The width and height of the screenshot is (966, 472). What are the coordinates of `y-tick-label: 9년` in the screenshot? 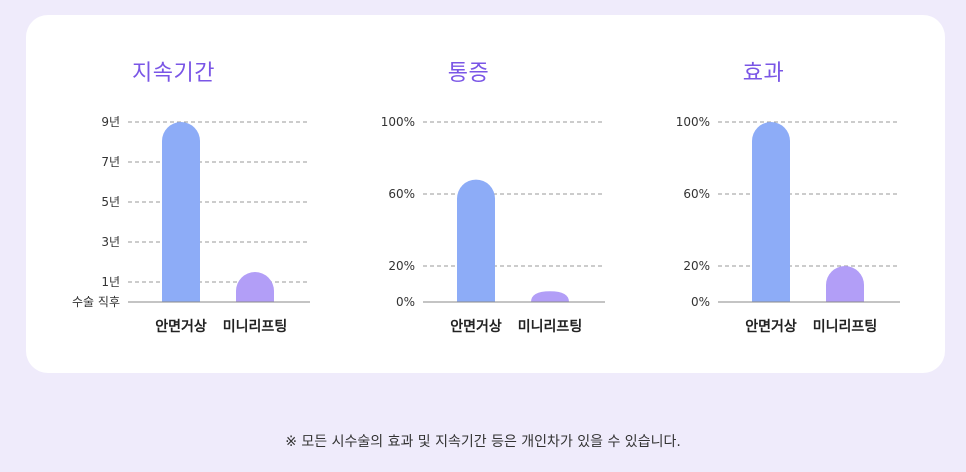 It's located at (110, 122).